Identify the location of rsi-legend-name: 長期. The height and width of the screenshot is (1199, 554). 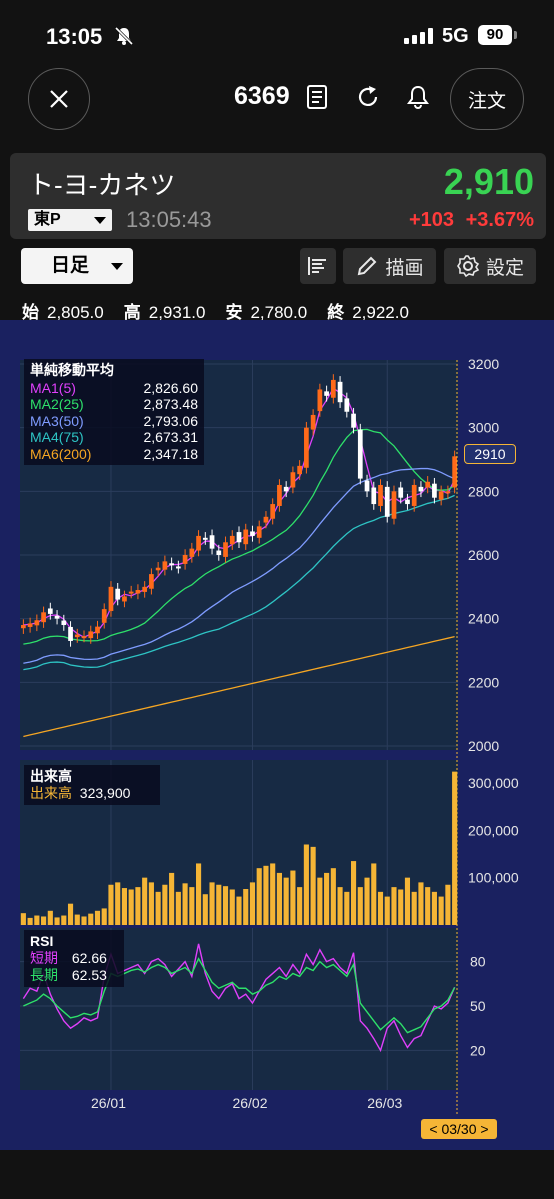
(44, 975).